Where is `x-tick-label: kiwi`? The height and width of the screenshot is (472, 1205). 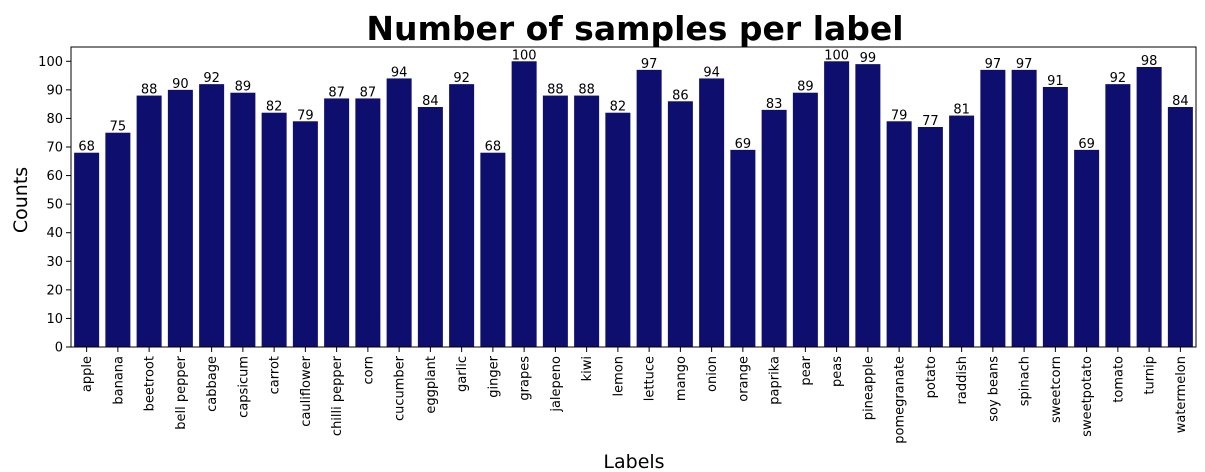
x-tick-label: kiwi is located at coordinates (587, 368).